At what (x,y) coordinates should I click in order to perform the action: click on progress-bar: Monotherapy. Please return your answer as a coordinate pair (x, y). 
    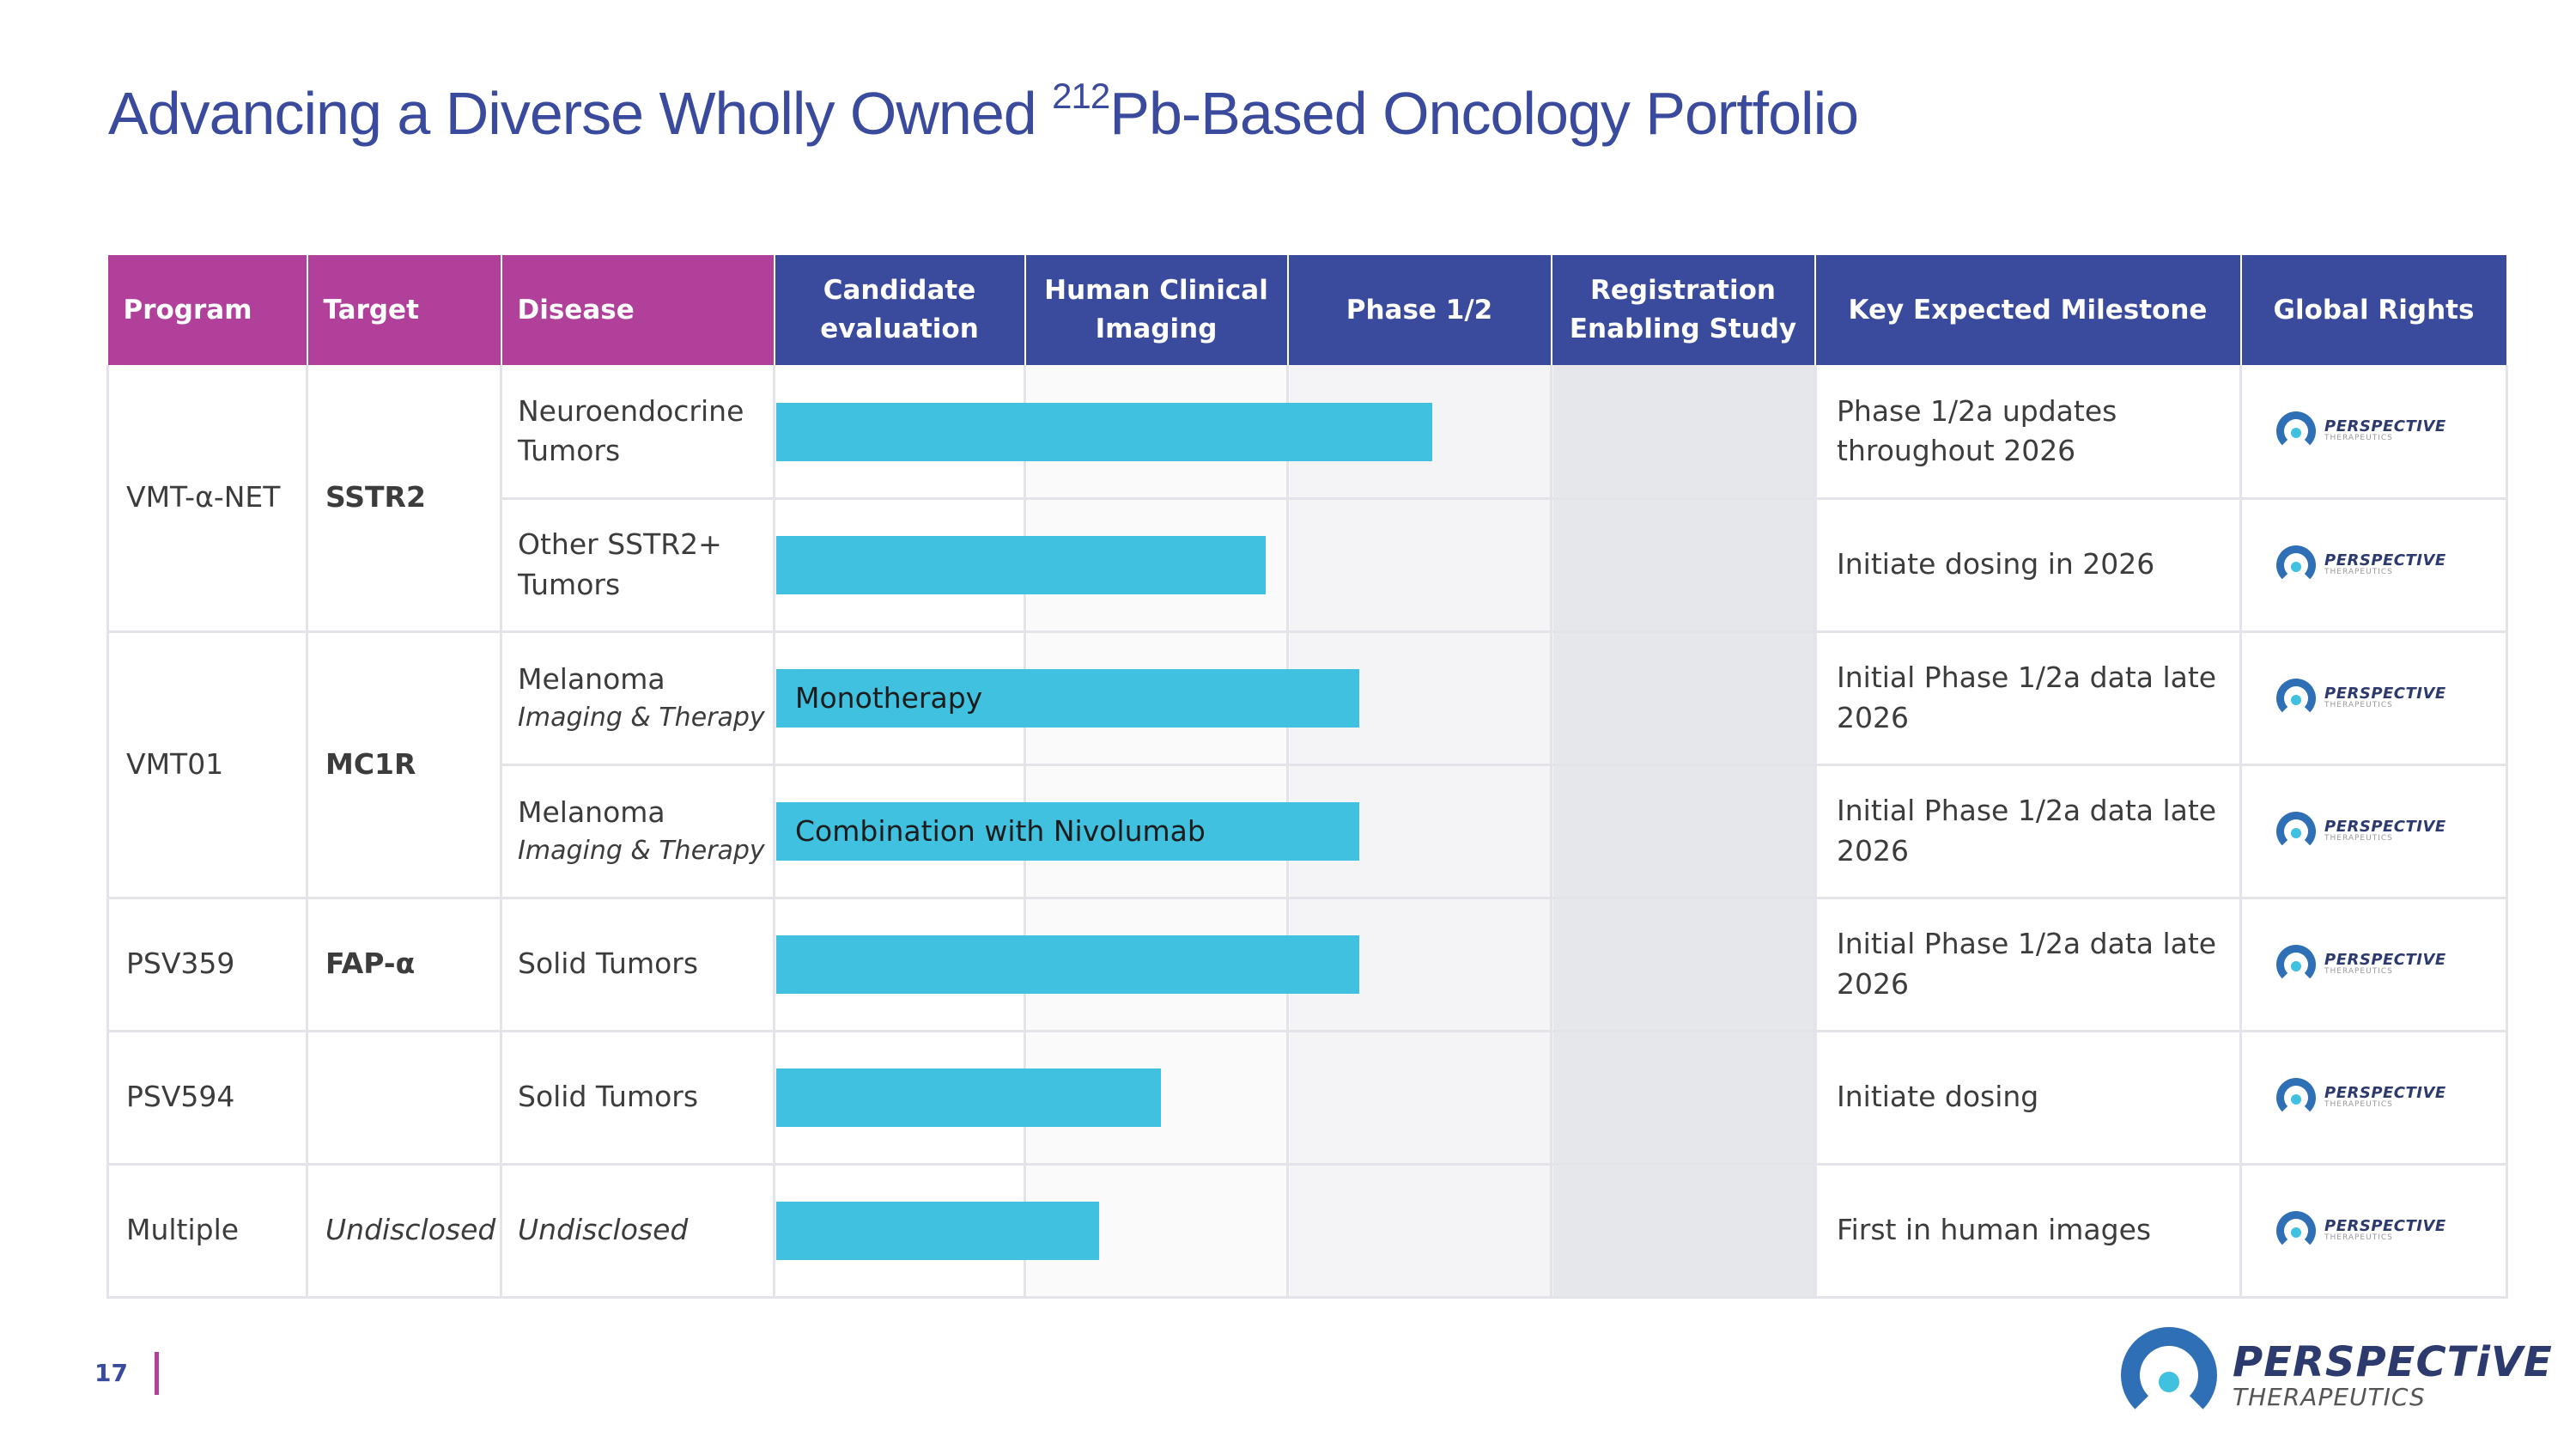
    Looking at the image, I should click on (1067, 698).